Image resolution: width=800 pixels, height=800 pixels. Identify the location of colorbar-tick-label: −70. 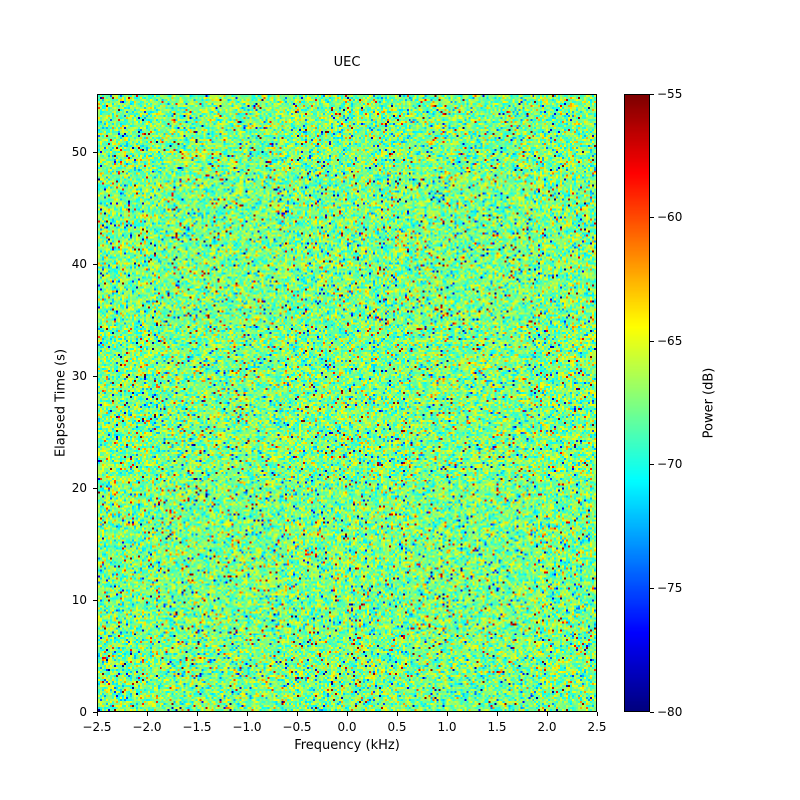
(670, 464).